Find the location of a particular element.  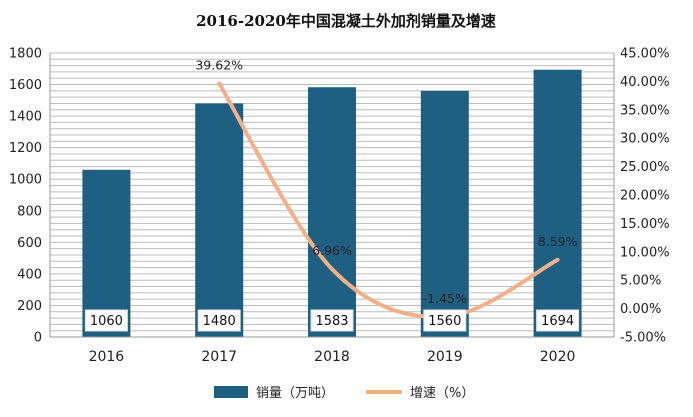

rate-data-label: -1.45% is located at coordinates (445, 298).